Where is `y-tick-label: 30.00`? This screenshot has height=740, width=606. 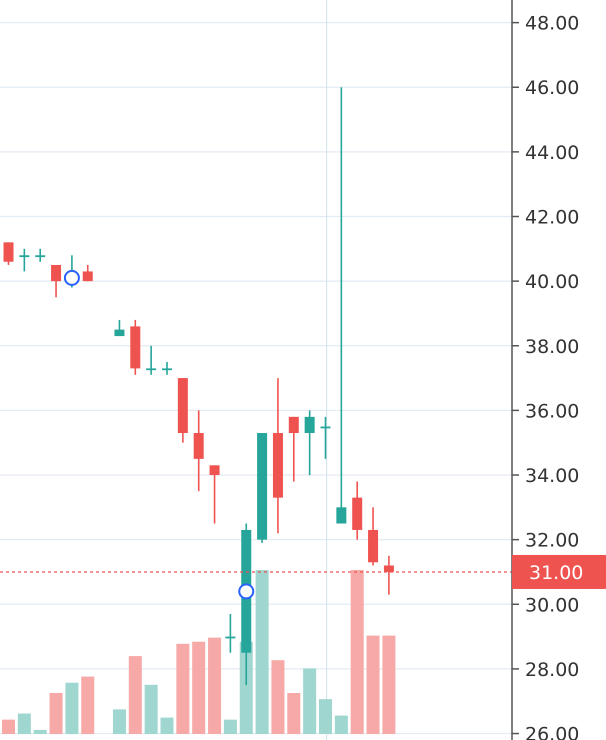 y-tick-label: 30.00 is located at coordinates (552, 605).